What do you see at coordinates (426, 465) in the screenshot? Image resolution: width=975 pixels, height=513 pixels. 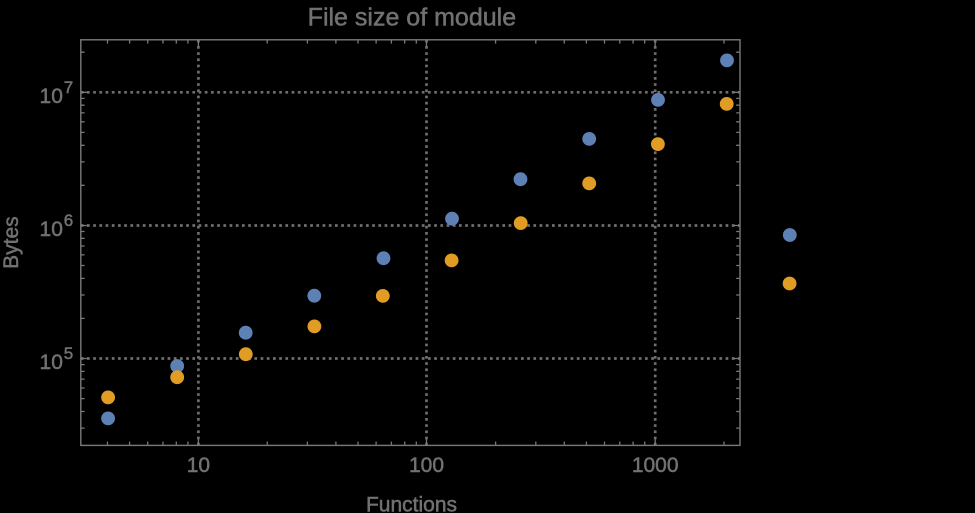 I see `svg-text: 100` at bounding box center [426, 465].